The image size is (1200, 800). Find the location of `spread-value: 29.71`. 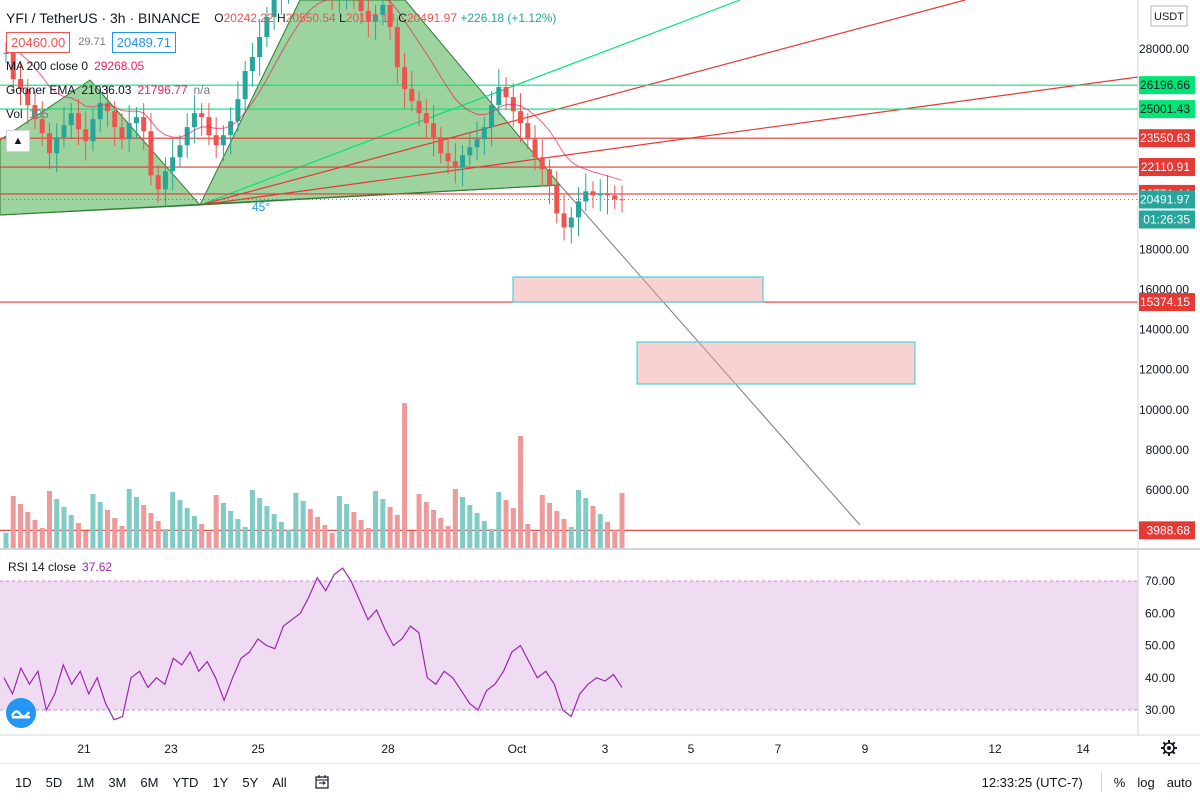

spread-value: 29.71 is located at coordinates (92, 42).